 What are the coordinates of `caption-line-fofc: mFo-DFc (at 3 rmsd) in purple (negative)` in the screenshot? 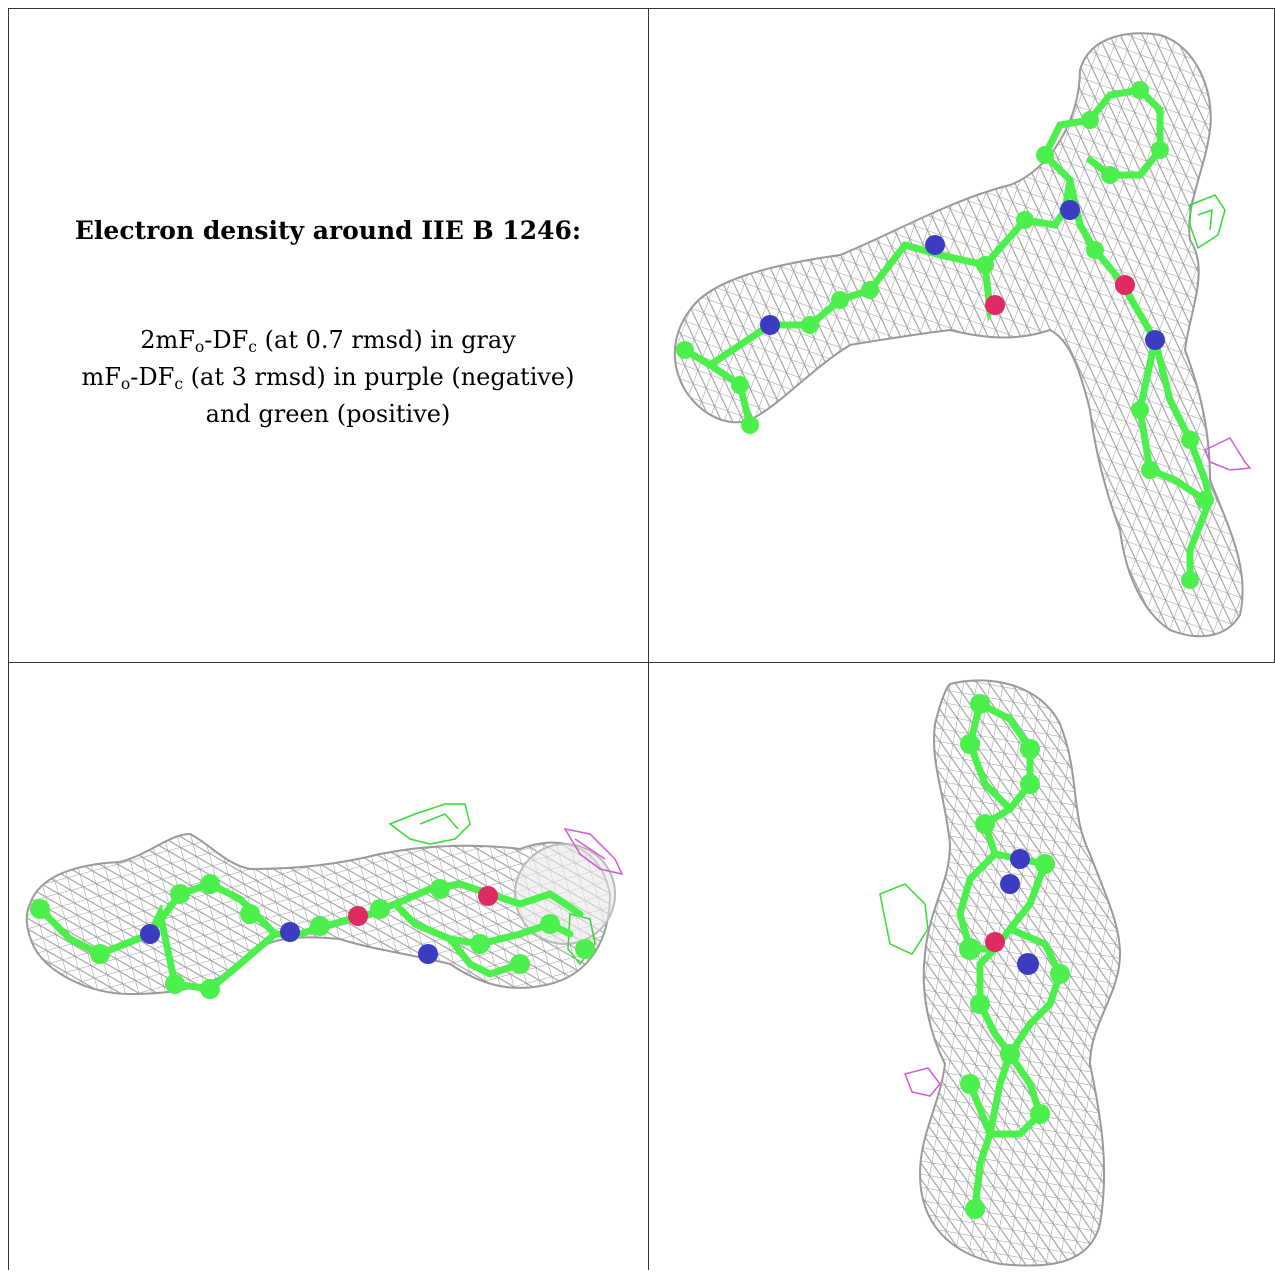 It's located at (328, 378).